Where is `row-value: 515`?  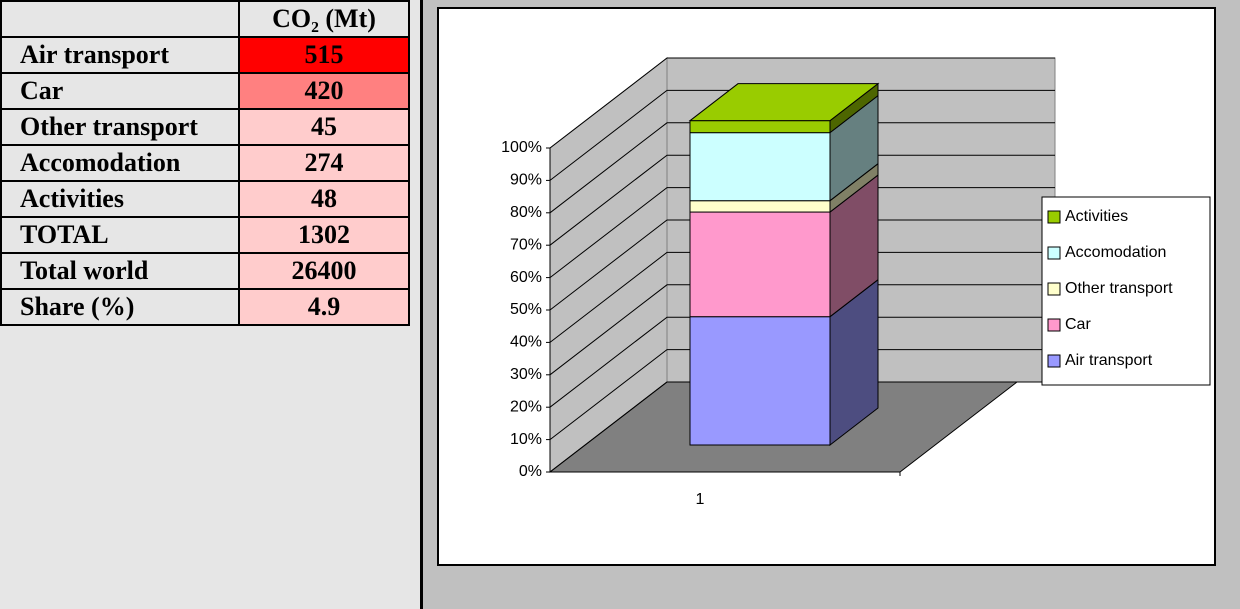 row-value: 515 is located at coordinates (324, 55).